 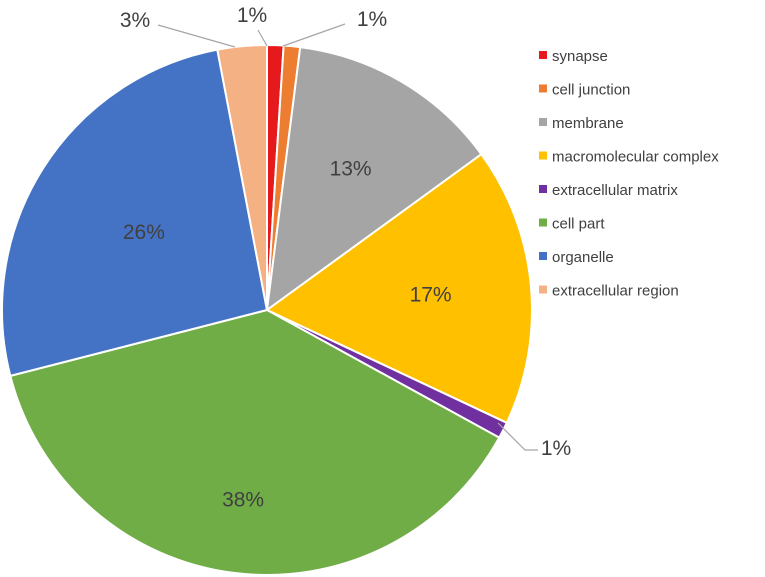 I want to click on leader-line-cell-junction, so click(x=314, y=35).